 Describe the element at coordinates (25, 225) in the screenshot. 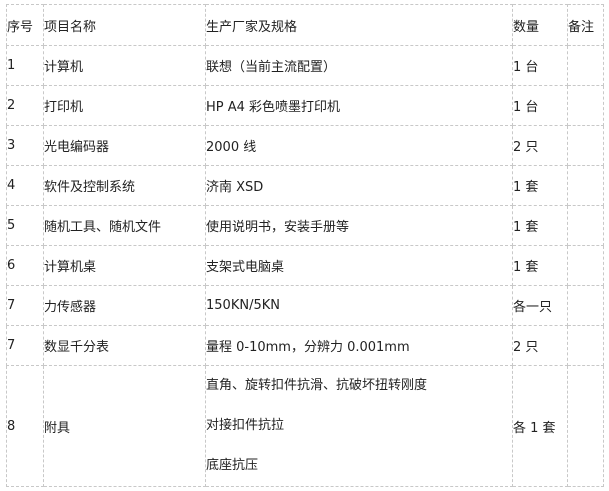

I see `cell-no: 5` at that location.